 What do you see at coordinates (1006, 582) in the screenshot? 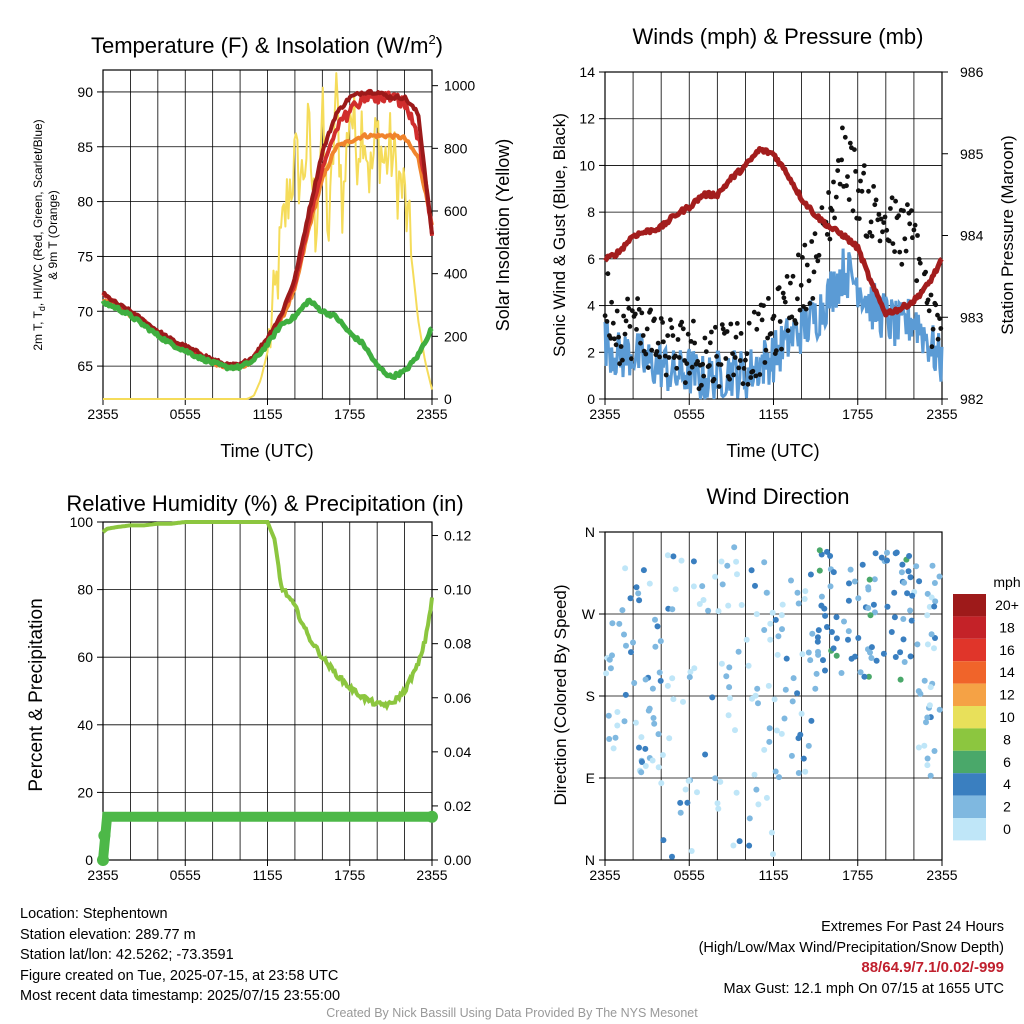
I see `legend-title: mph` at bounding box center [1006, 582].